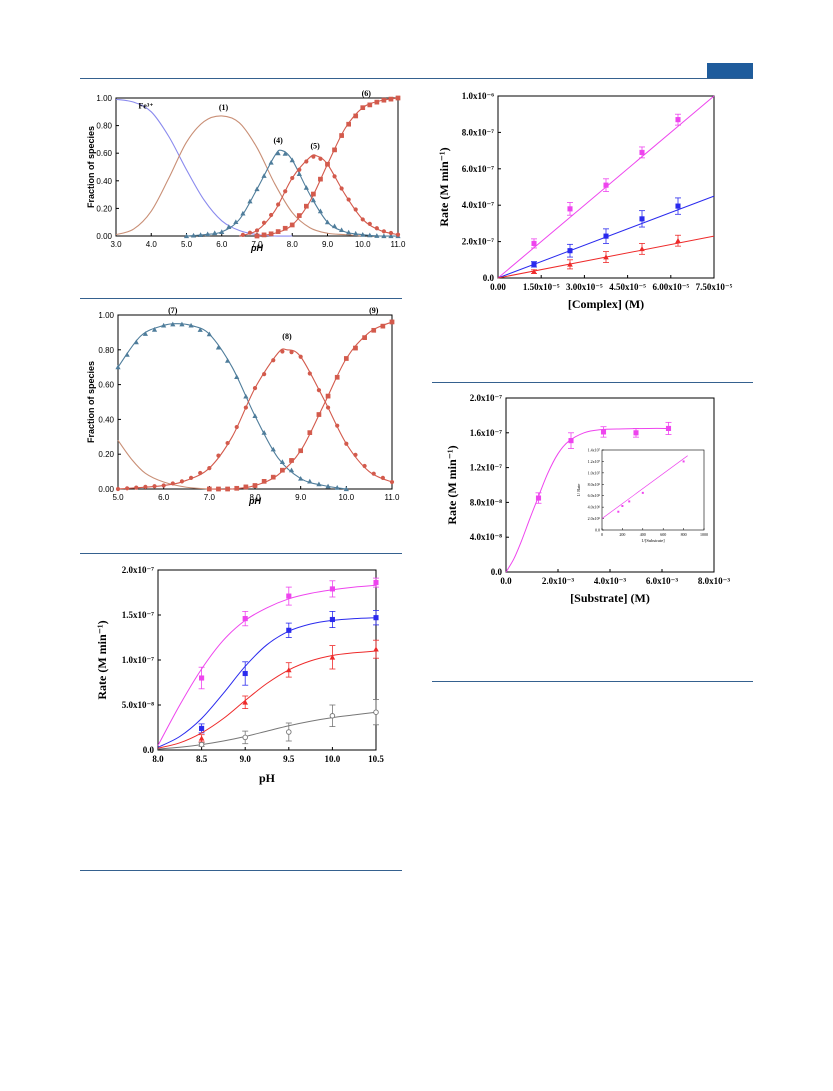 This screenshot has height=1091, width=833. Describe the element at coordinates (486, 398) in the screenshot. I see `y-tick-label: 2.0x10⁻⁷` at that location.